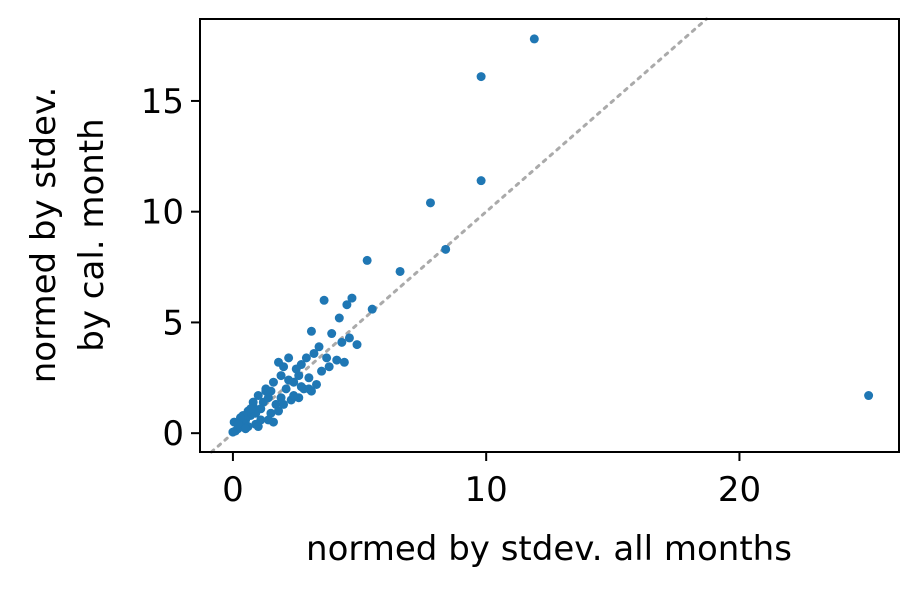  I want to click on y-tick-label: 15, so click(162, 102).